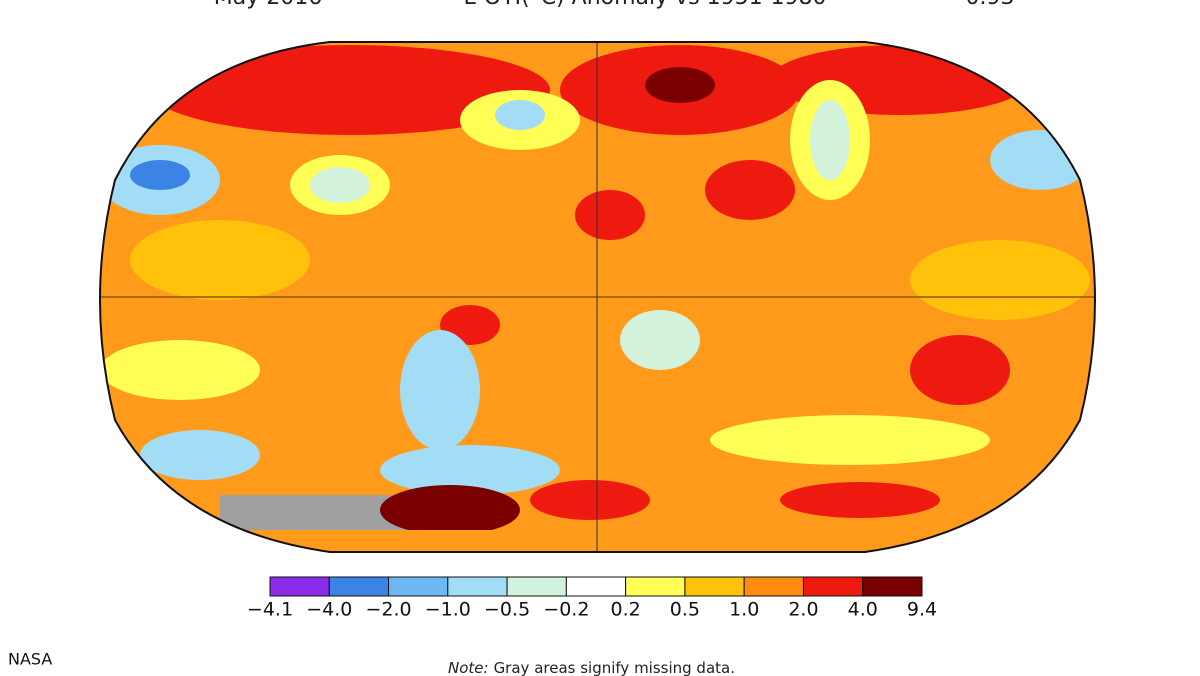  Describe the element at coordinates (863, 610) in the screenshot. I see `colorbar-label: 4.0` at that location.